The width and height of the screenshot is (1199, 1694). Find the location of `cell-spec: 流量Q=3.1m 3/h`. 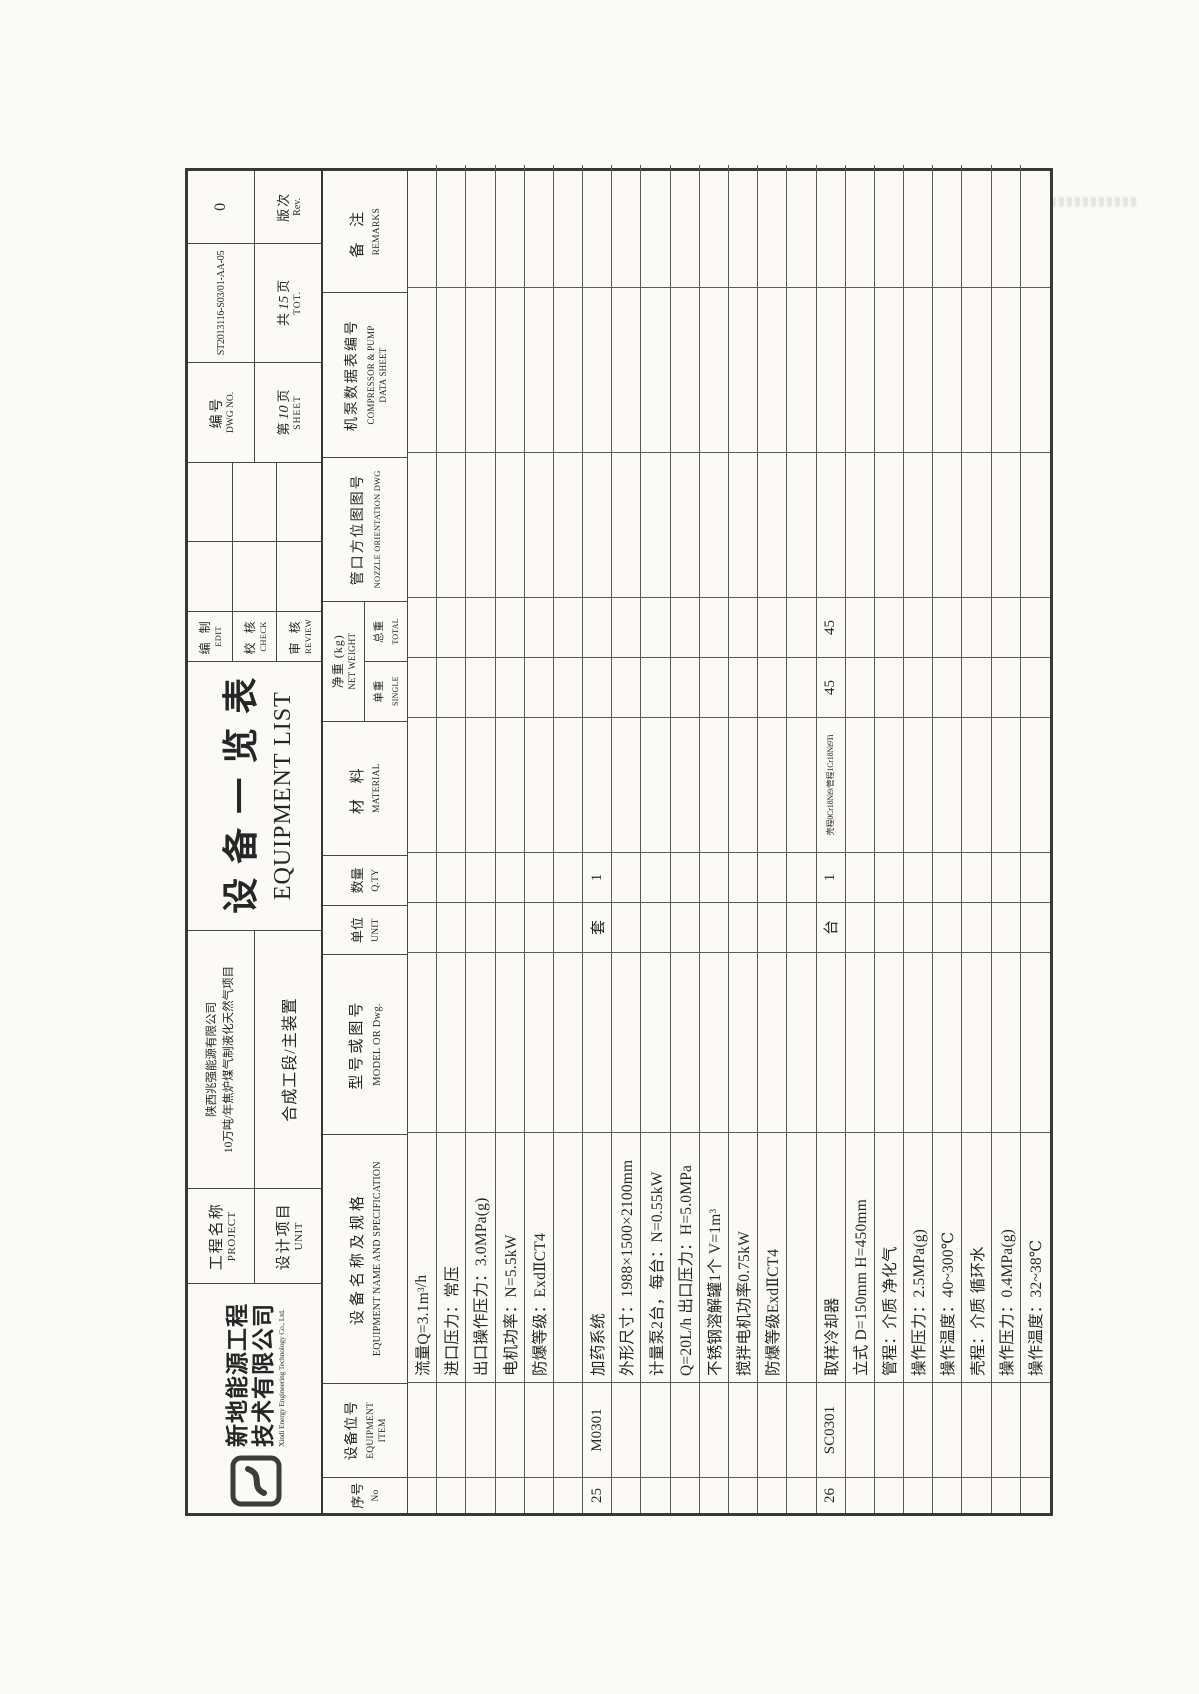

cell-spec: 流量Q=3.1m 3/h is located at coordinates (422, 1257).